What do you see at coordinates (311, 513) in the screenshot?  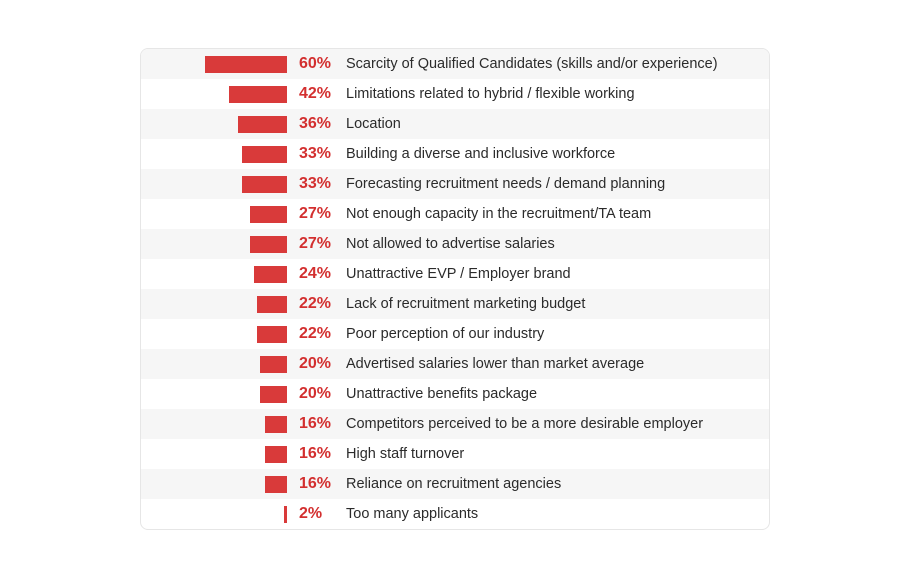 I see `value-label: 2%` at bounding box center [311, 513].